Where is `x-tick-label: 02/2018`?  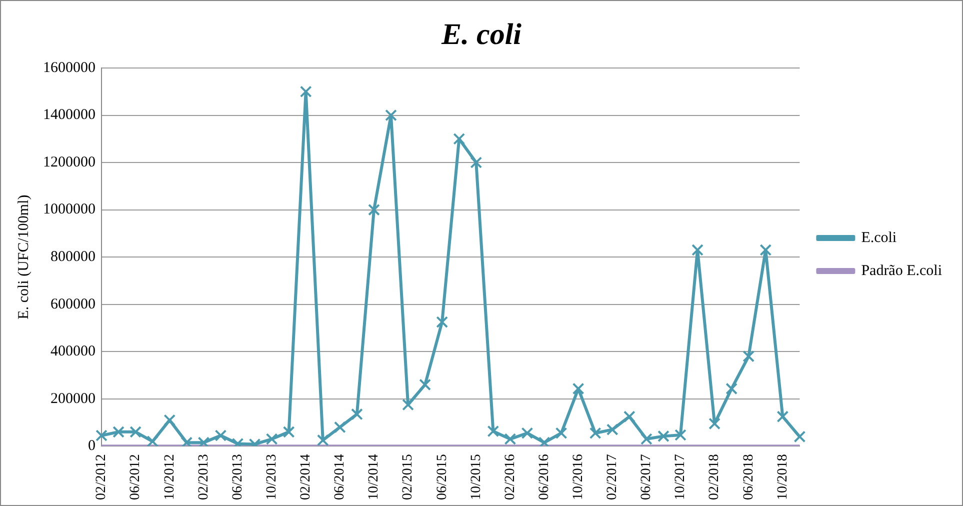
x-tick-label: 02/2018 is located at coordinates (714, 477).